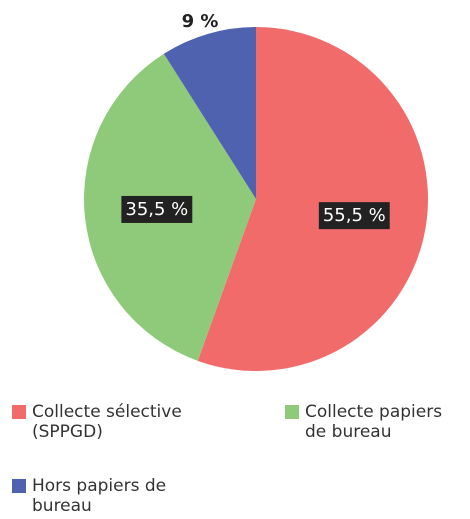  I want to click on legend-item: Hors papiers de bureau, so click(92, 496).